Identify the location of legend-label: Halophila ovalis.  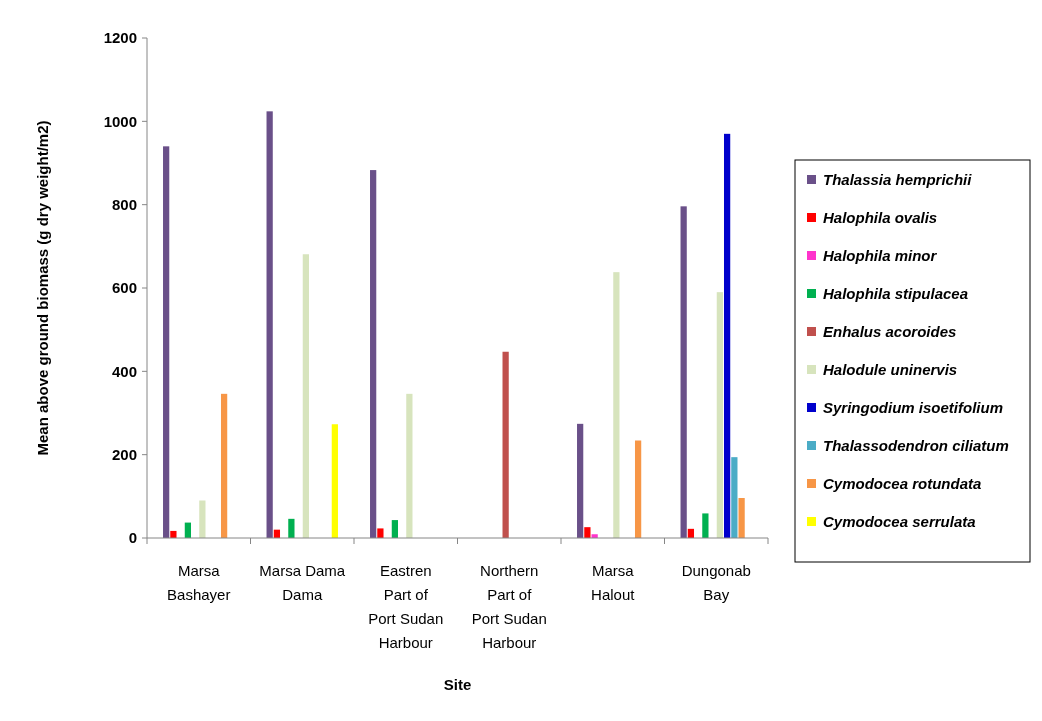
(880, 218).